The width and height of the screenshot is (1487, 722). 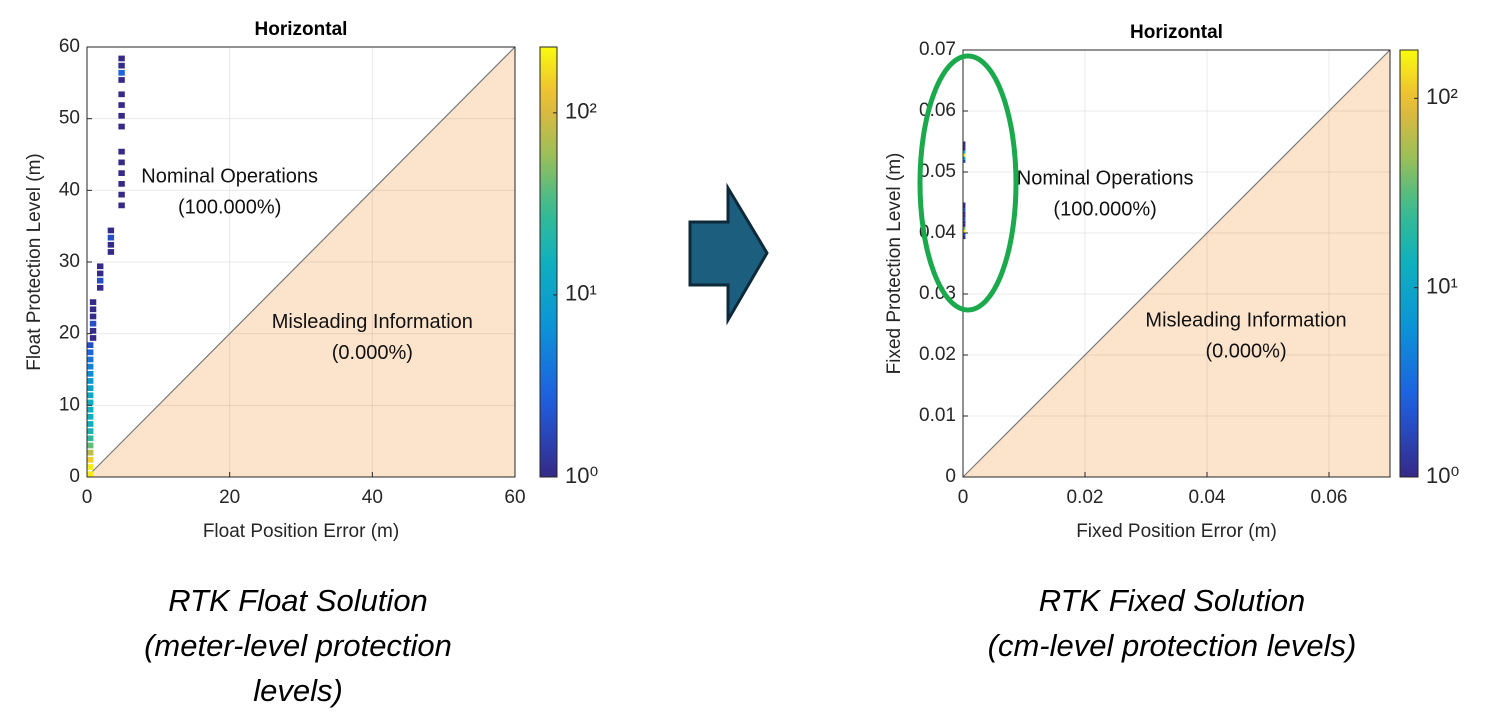 I want to click on x-tick-label: 0.02, so click(x=1085, y=497).